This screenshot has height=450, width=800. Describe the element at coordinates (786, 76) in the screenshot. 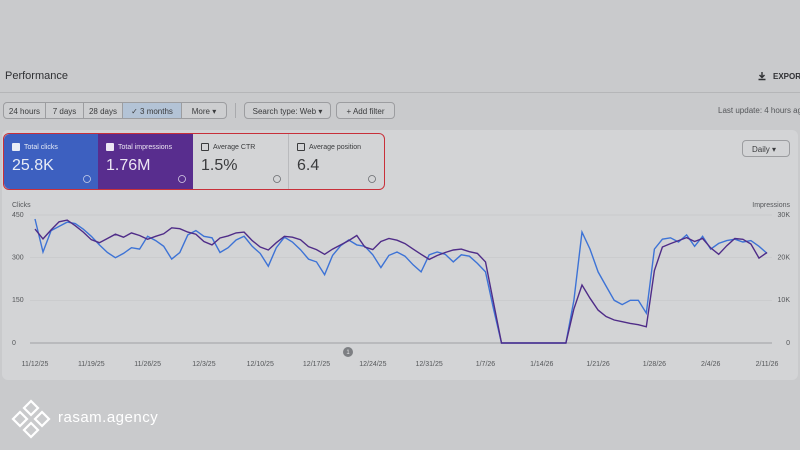

I see `export-button: EXPORT` at that location.